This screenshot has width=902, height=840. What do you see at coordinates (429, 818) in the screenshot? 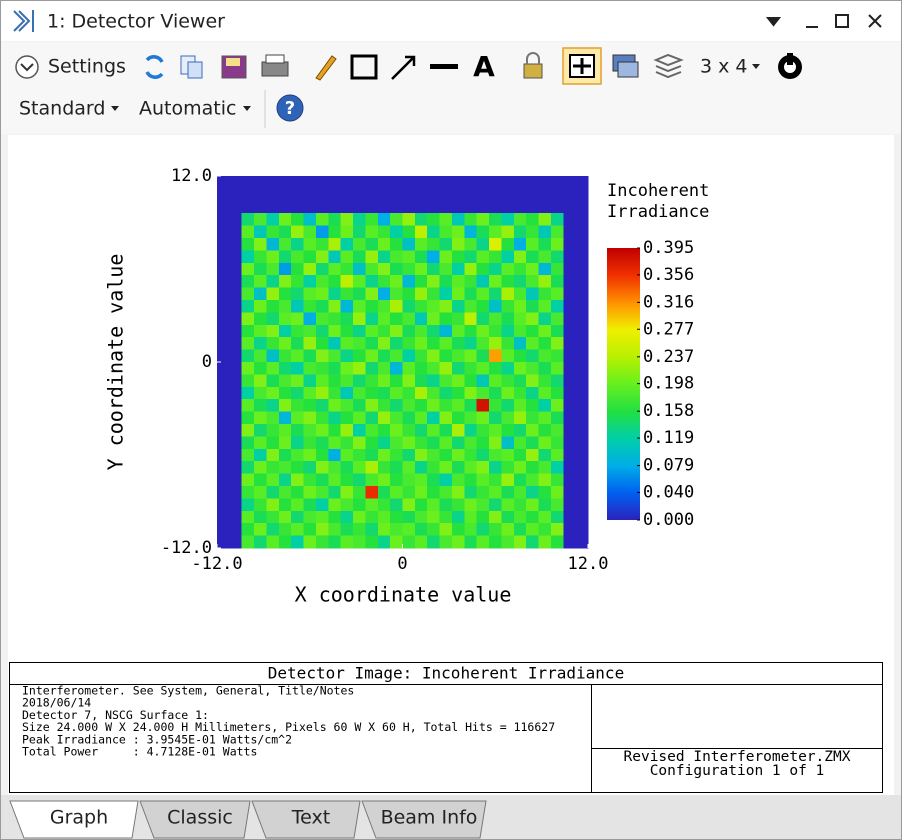
I see `tab-label: Beam Info` at bounding box center [429, 818].